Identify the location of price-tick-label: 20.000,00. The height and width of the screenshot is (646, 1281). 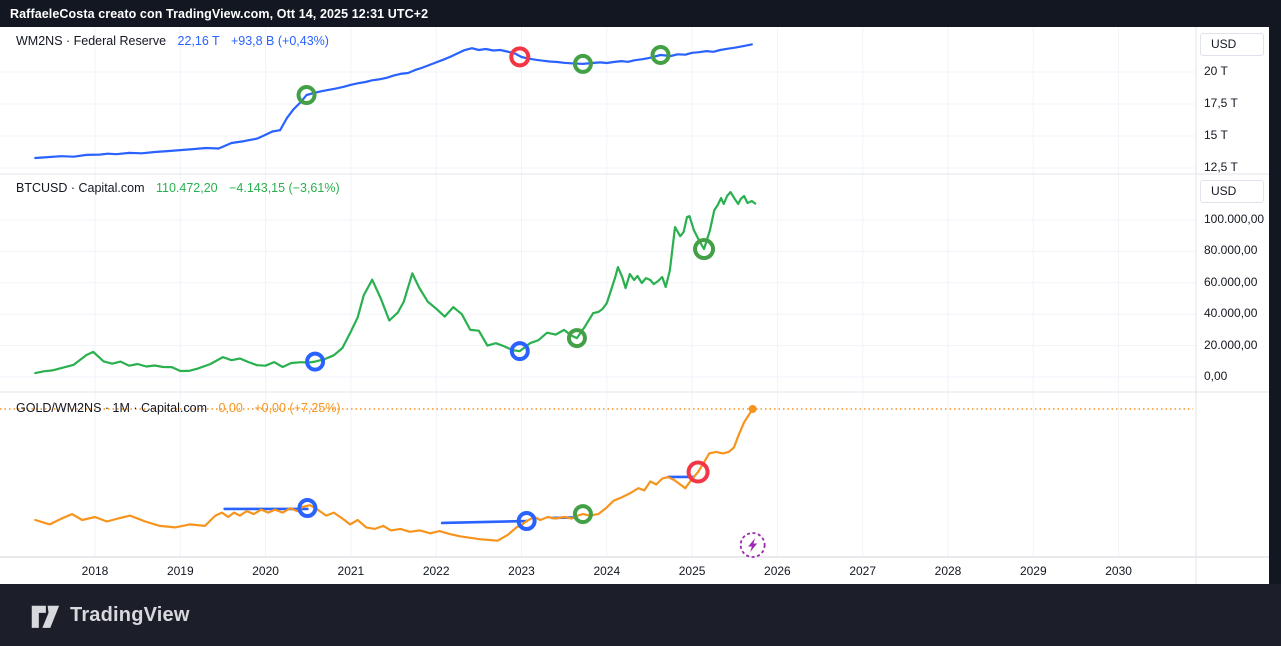
(1231, 344).